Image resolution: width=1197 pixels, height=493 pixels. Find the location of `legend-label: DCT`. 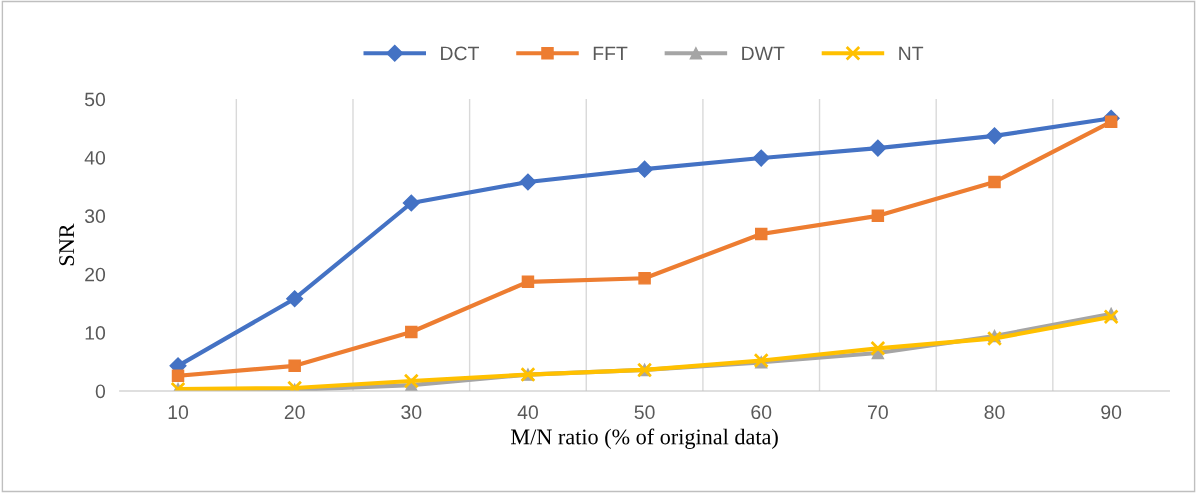

legend-label: DCT is located at coordinates (460, 53).